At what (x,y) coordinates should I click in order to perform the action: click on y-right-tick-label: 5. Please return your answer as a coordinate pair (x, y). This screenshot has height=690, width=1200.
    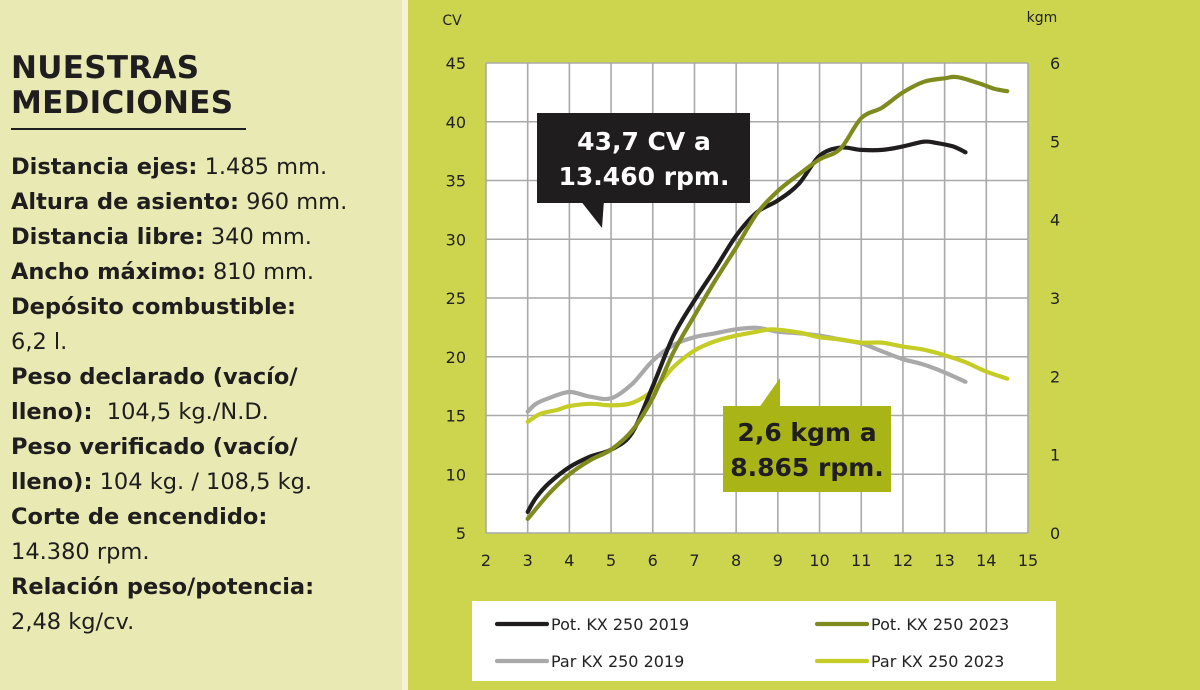
    Looking at the image, I should click on (1055, 141).